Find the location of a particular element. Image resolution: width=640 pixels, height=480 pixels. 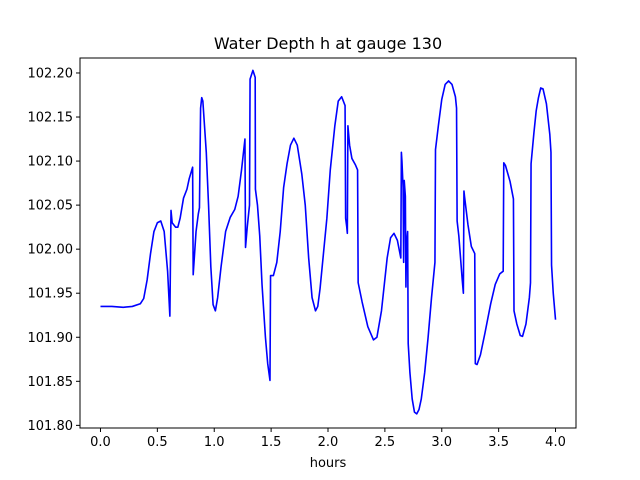

y-tick-label: 101.85 is located at coordinates (51, 382).